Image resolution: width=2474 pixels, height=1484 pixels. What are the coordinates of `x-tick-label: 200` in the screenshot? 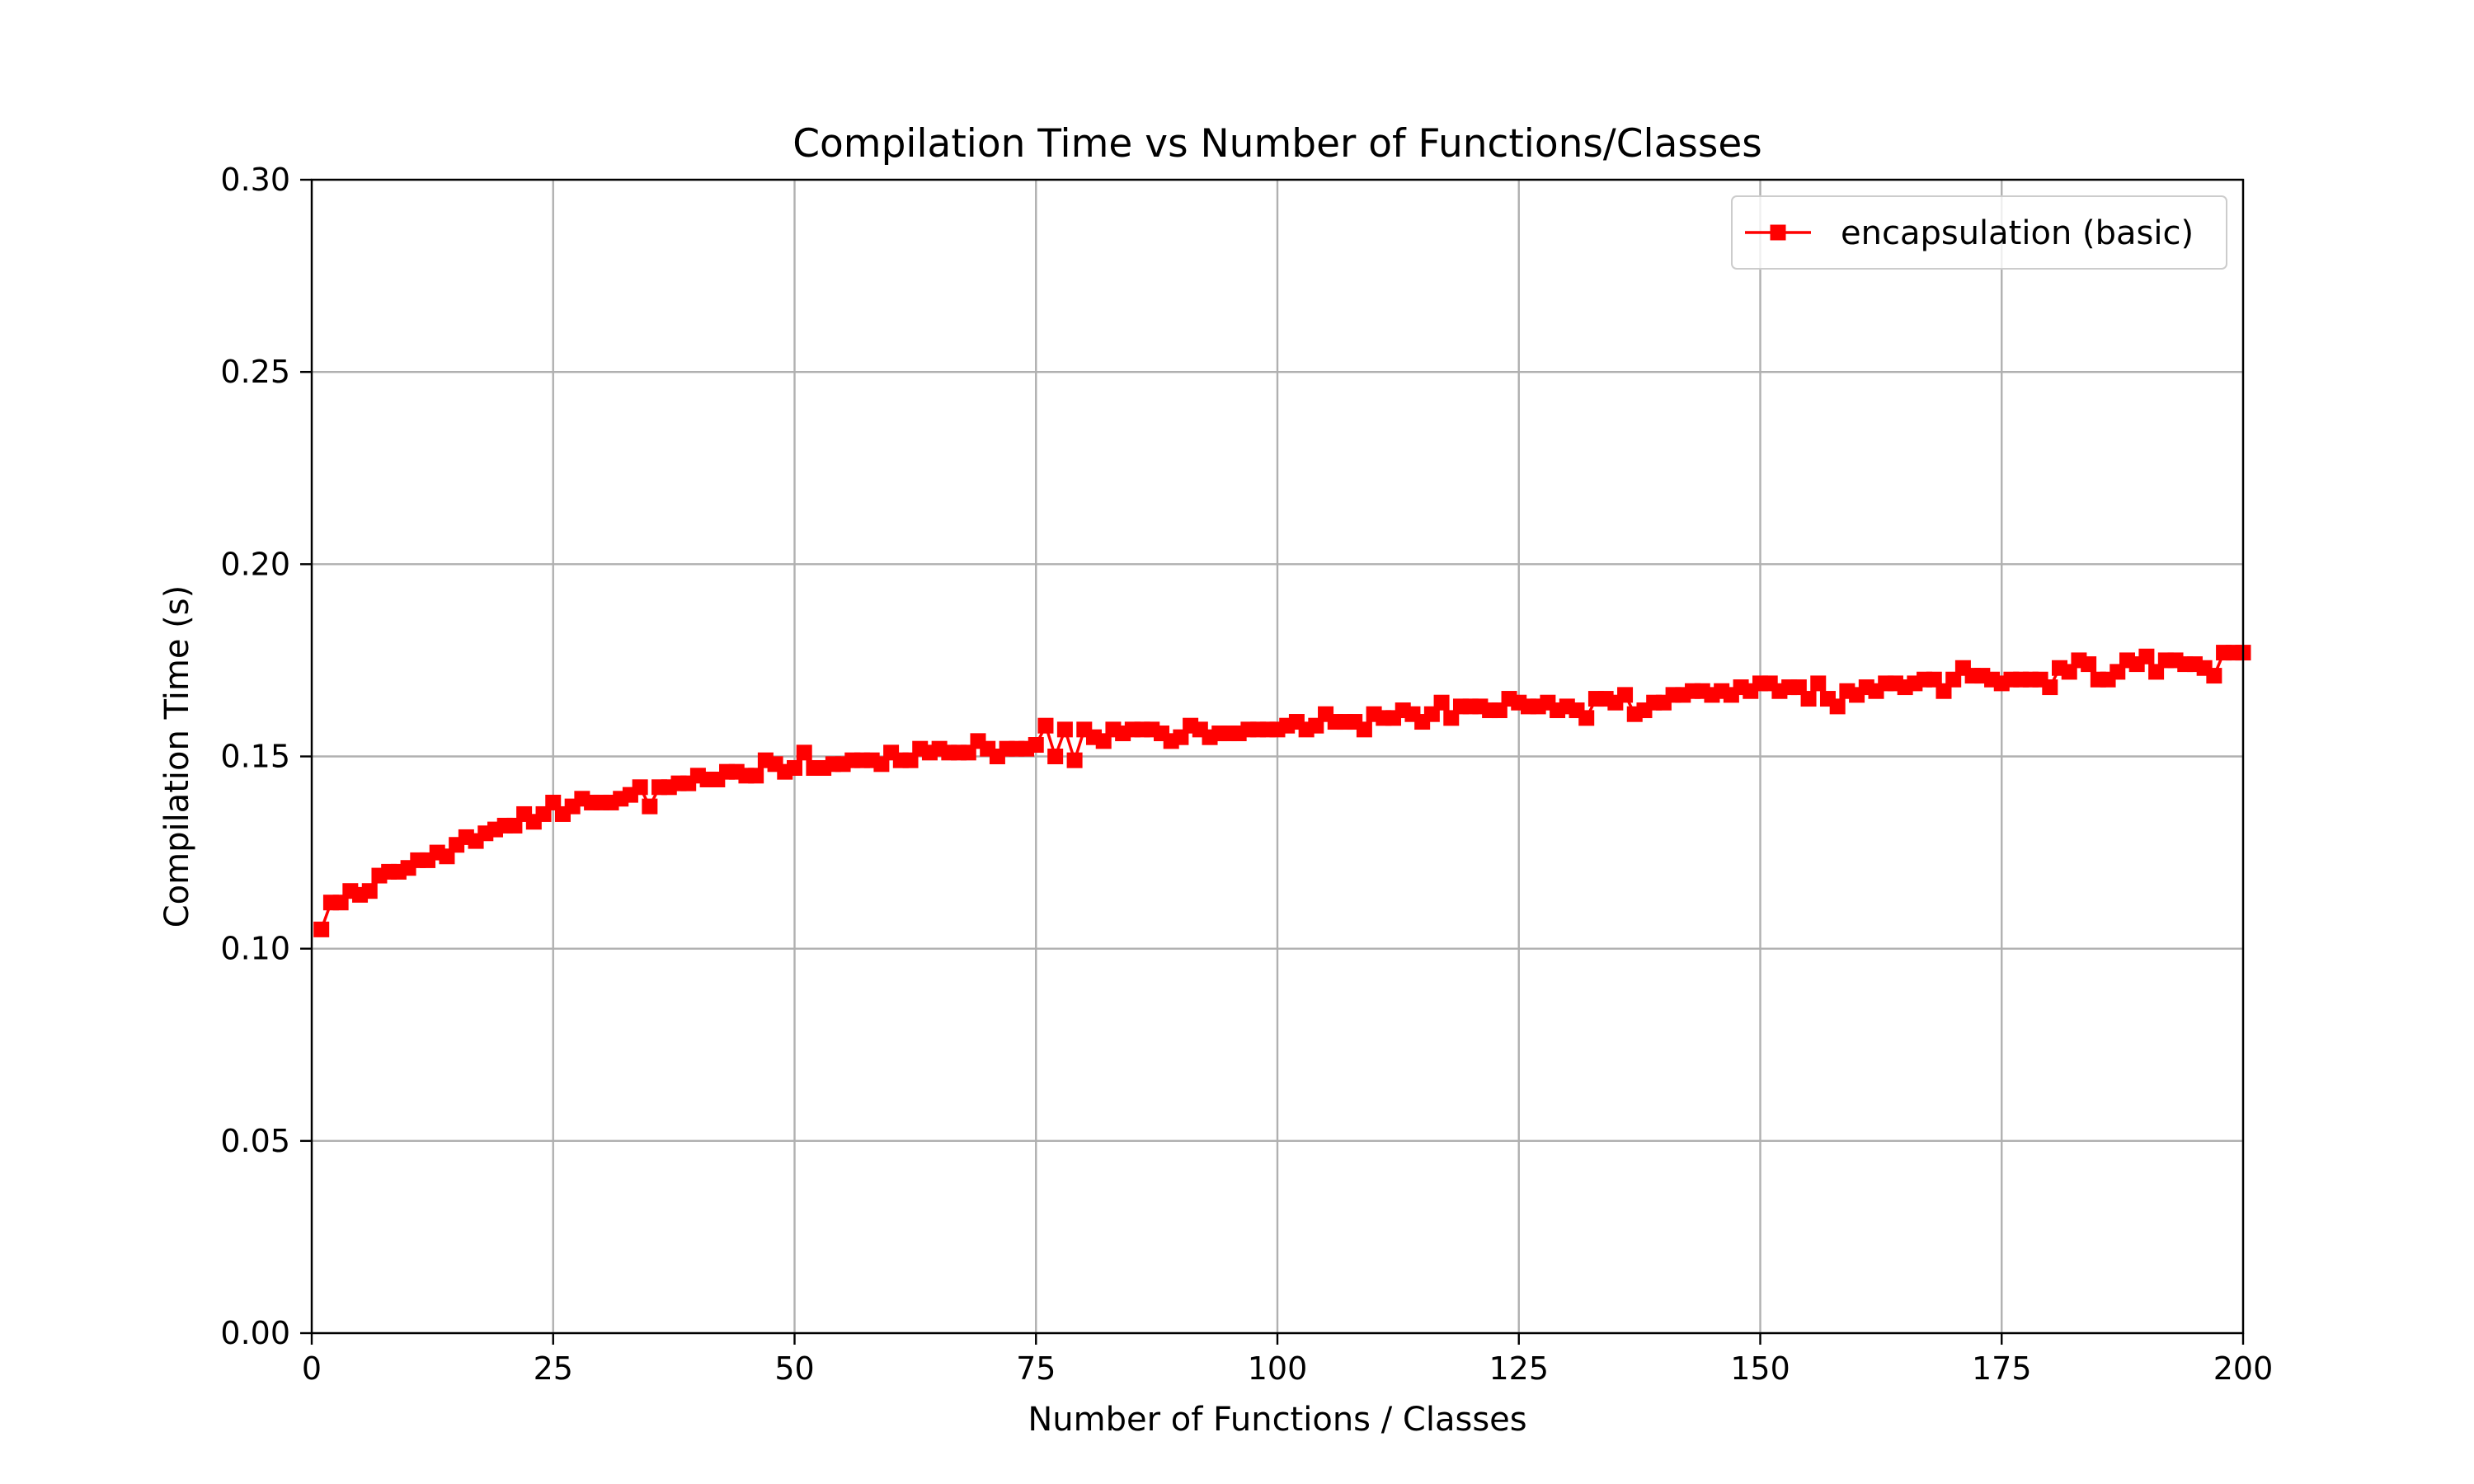 It's located at (2243, 1368).